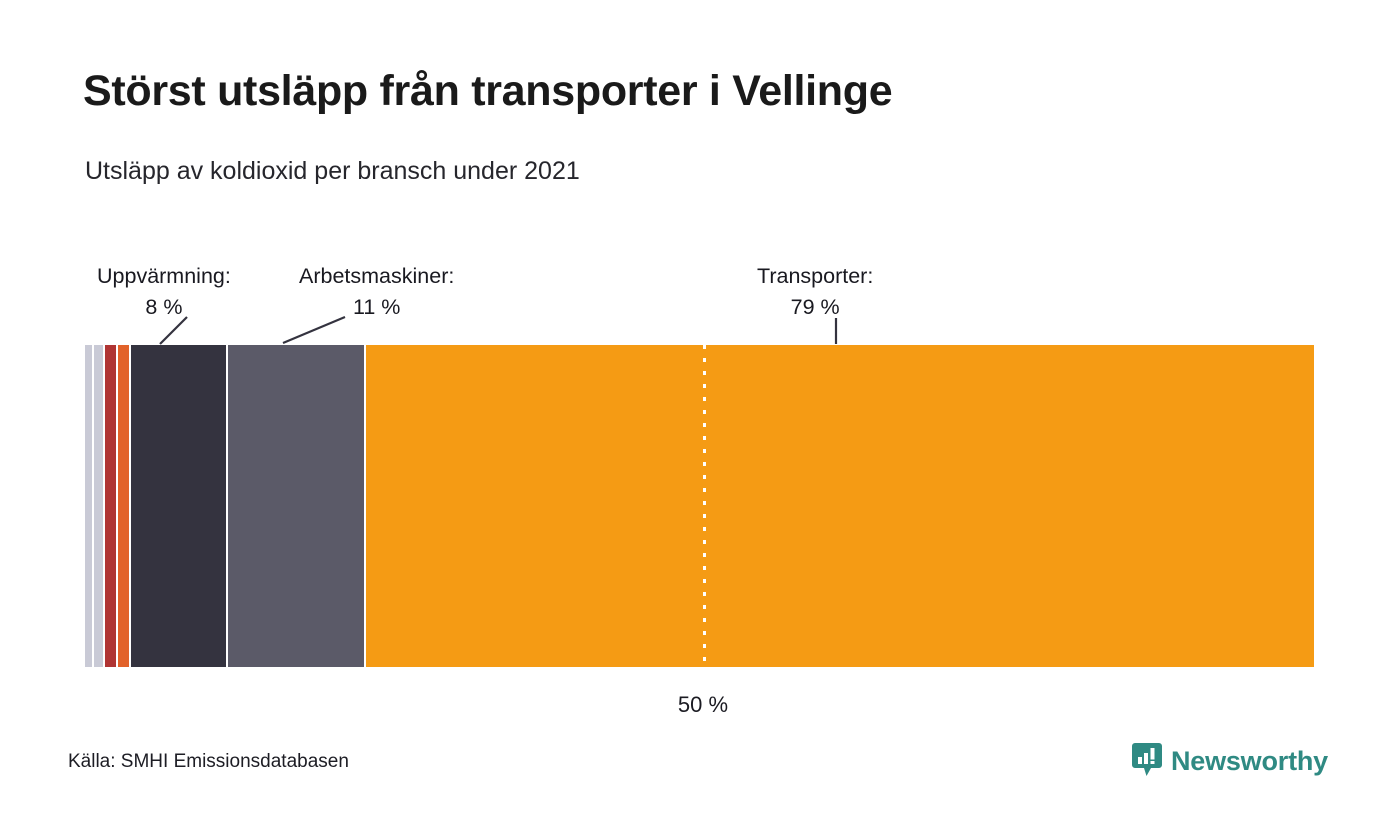  I want to click on annotation-transporter: Transporter: 79 %, so click(815, 291).